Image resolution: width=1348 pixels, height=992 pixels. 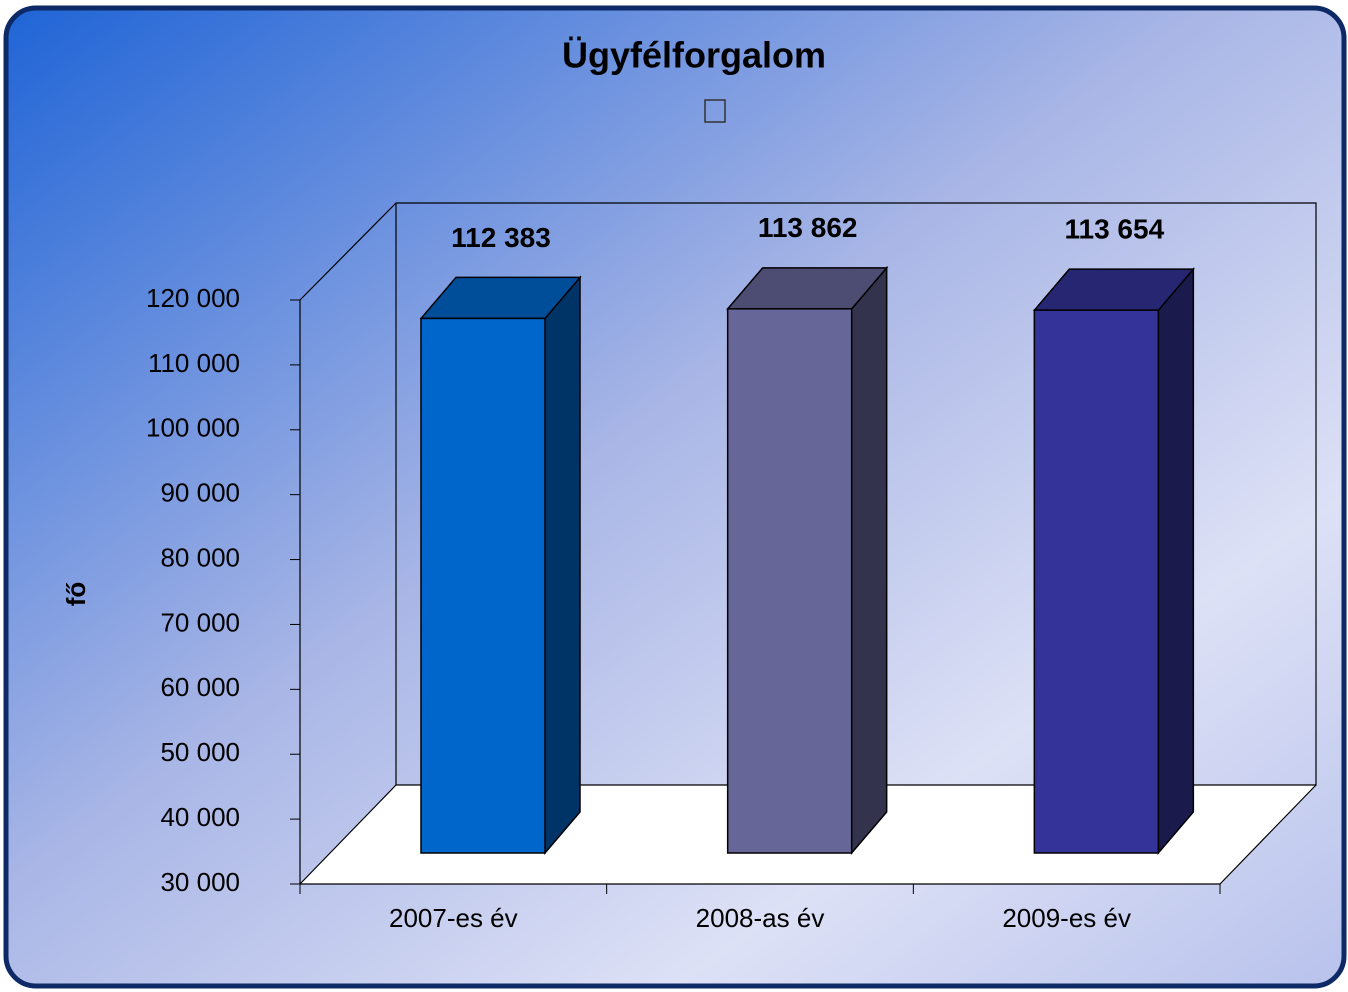 What do you see at coordinates (715, 111) in the screenshot?
I see `glyph-box` at bounding box center [715, 111].